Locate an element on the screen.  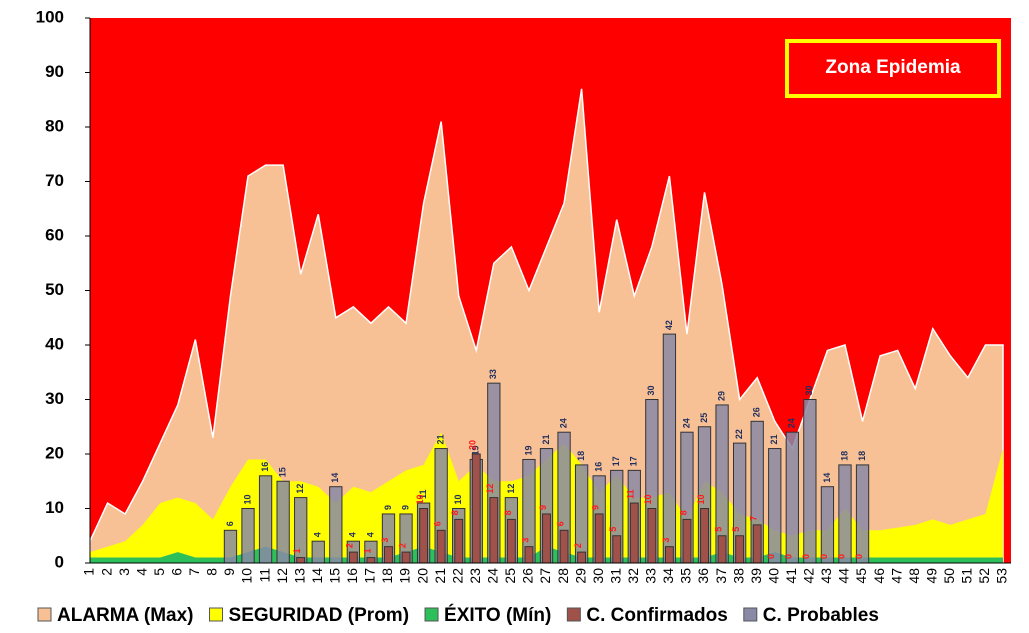
legend-label: ALARMA (Max) is located at coordinates (125, 615).